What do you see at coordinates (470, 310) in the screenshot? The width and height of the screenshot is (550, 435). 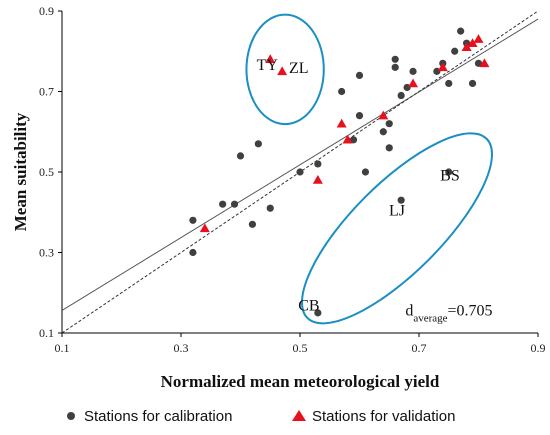 I see `d-average-value: =0.705` at bounding box center [470, 310].